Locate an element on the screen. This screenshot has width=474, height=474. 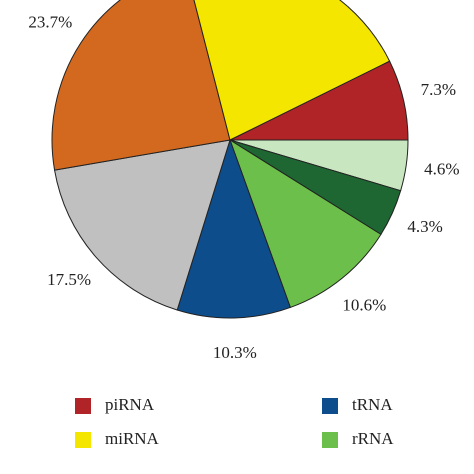
legend-label: tRNA is located at coordinates (372, 404).